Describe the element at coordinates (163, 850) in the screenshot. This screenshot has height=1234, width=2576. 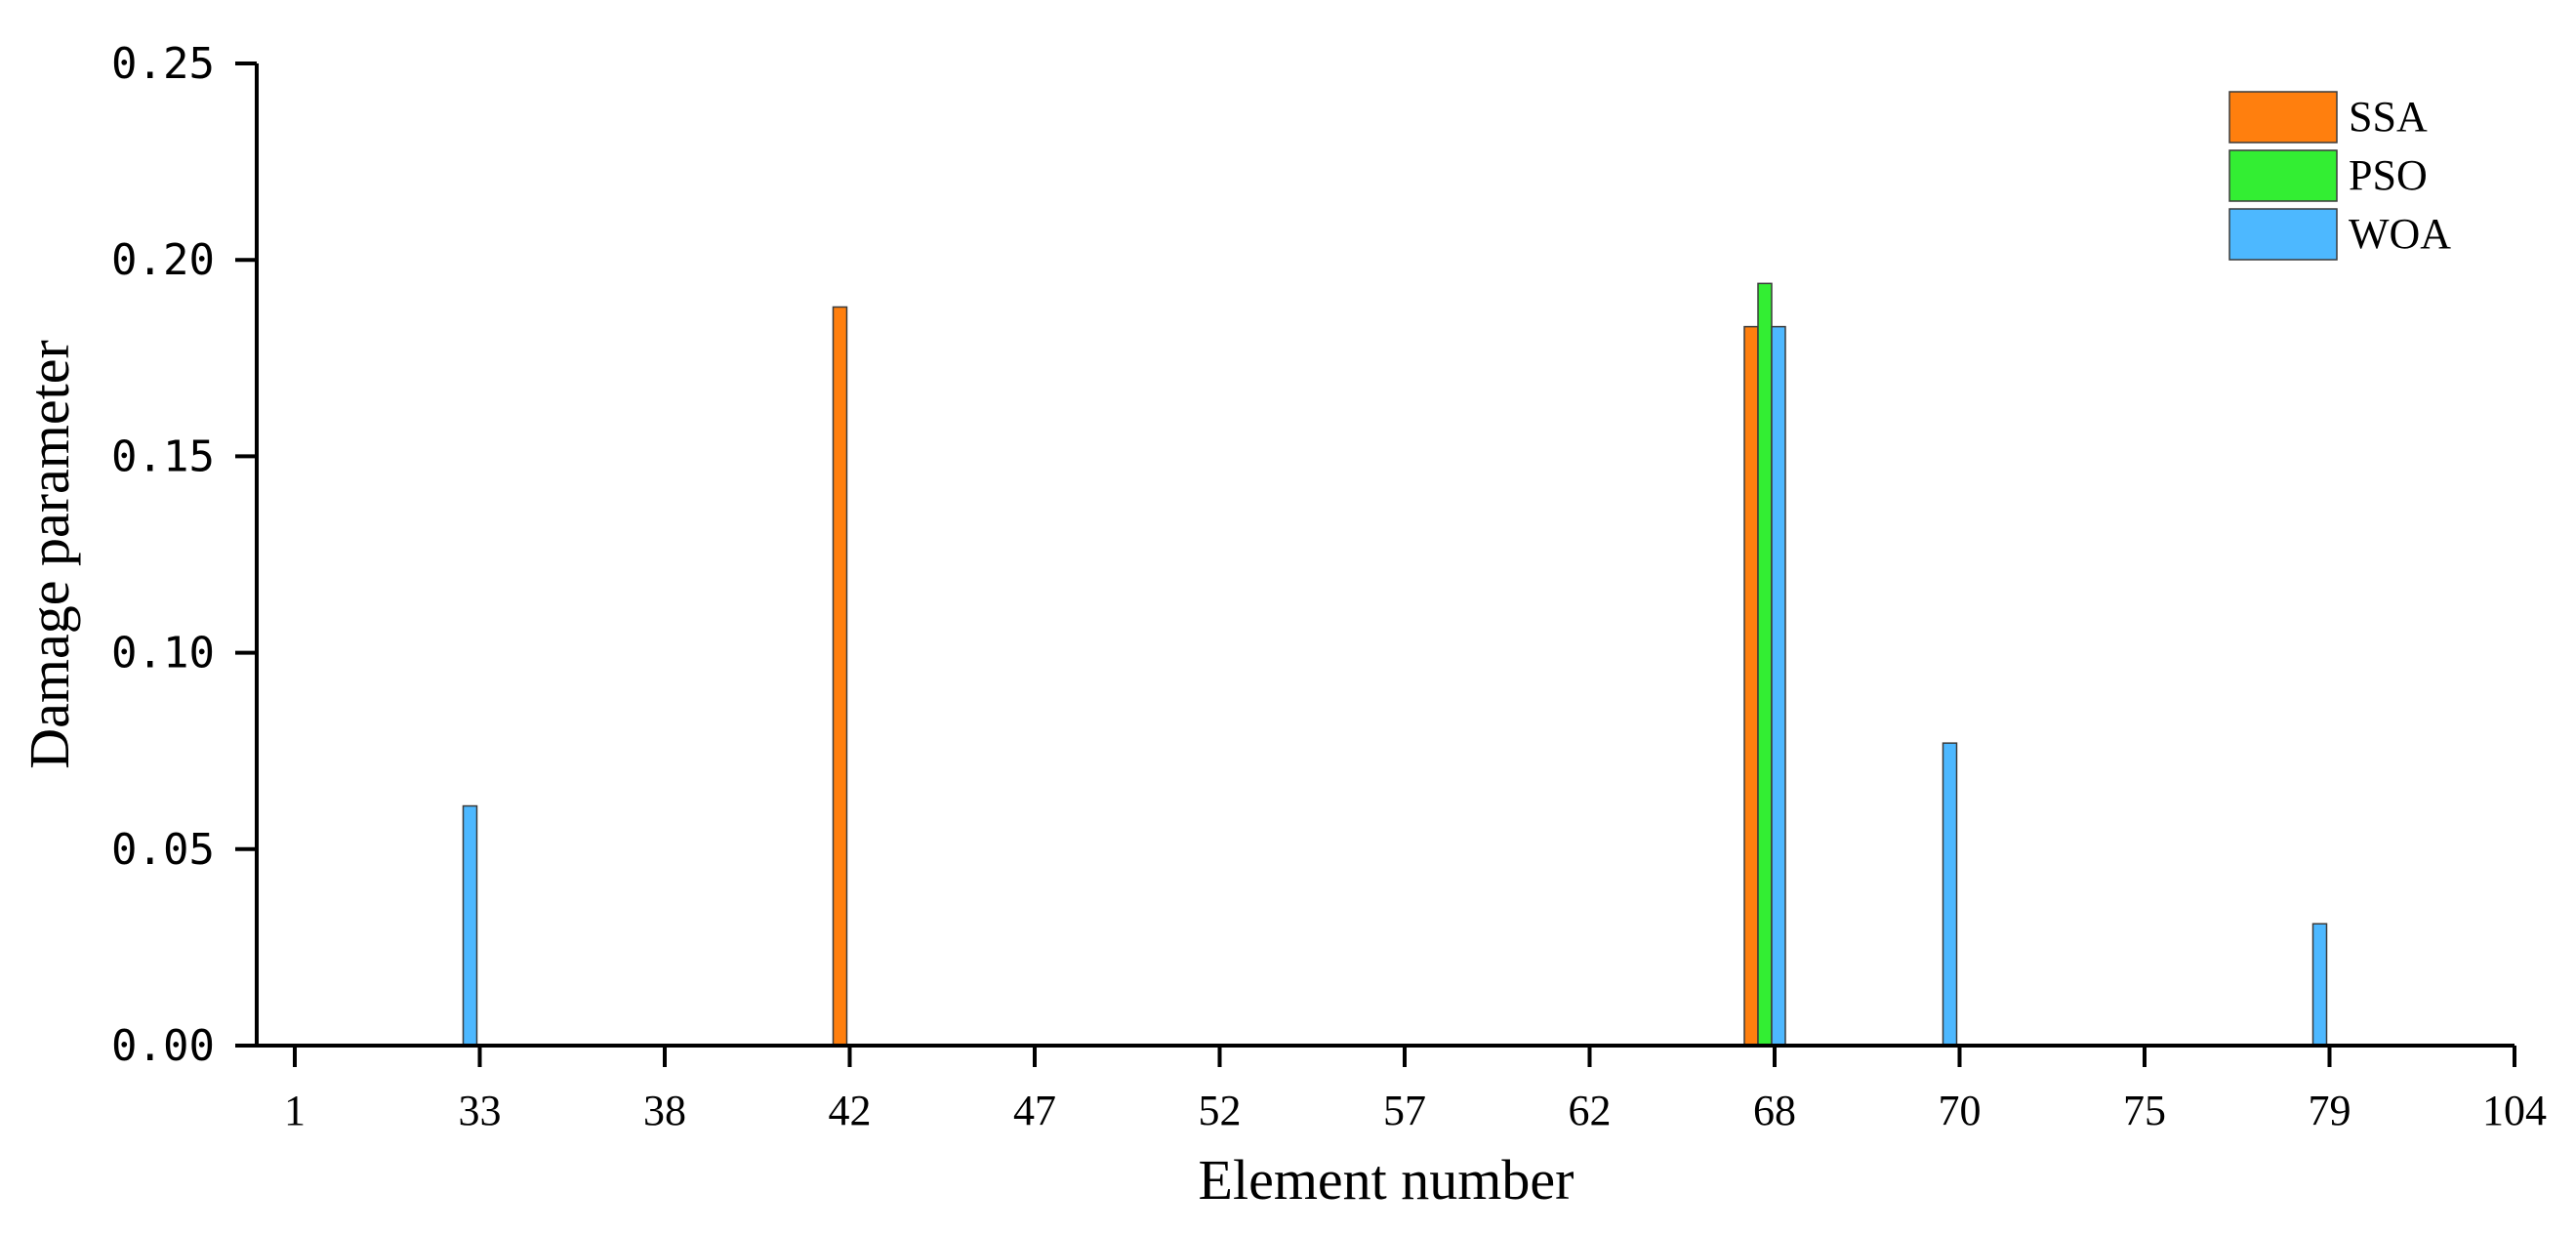
I see `y-tick-label: 0.05` at that location.